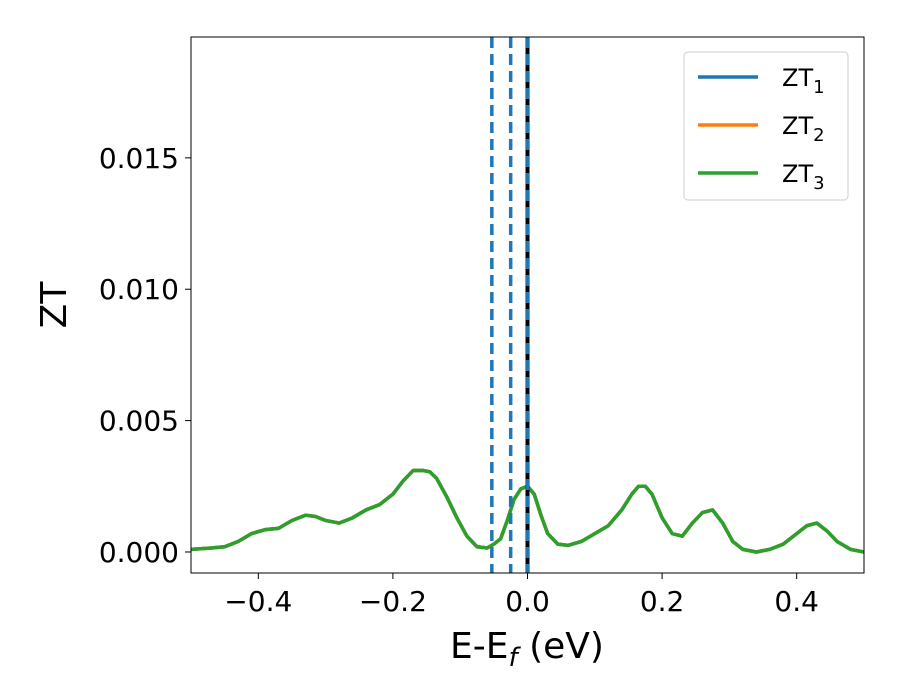 The image size is (900, 700). I want to click on legend-label-zt2: ZT2, so click(803, 129).